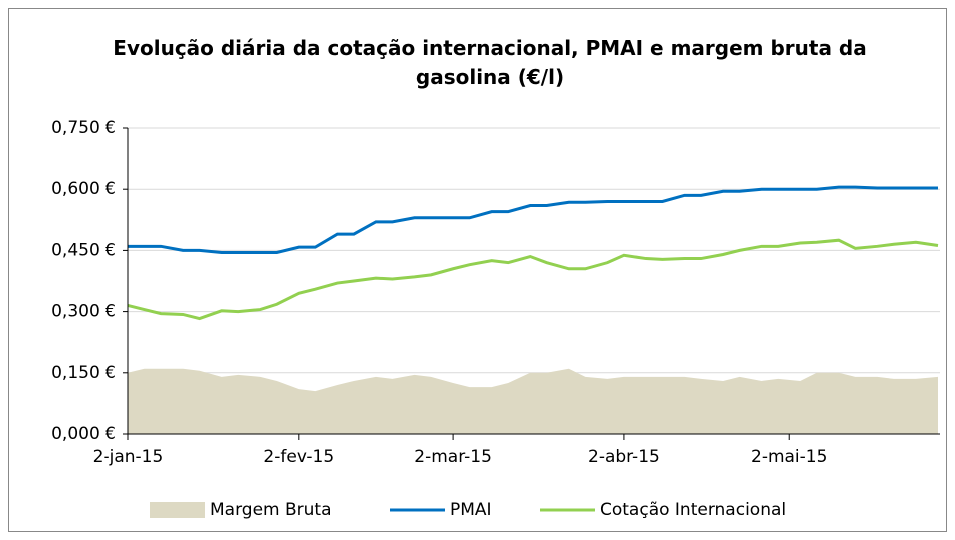  Describe the element at coordinates (471, 510) in the screenshot. I see `legend-label: PMAI` at that location.